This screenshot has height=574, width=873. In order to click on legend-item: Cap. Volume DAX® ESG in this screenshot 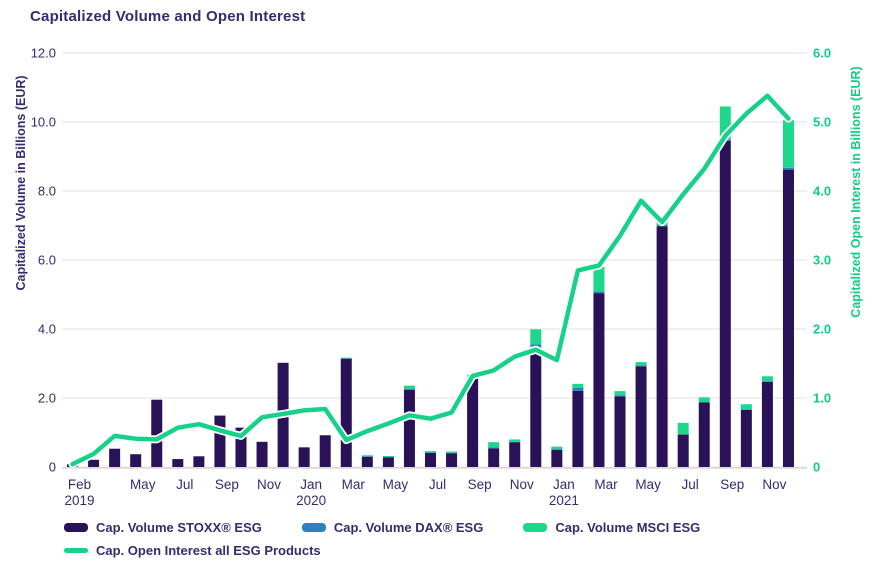, I will do `click(392, 527)`.